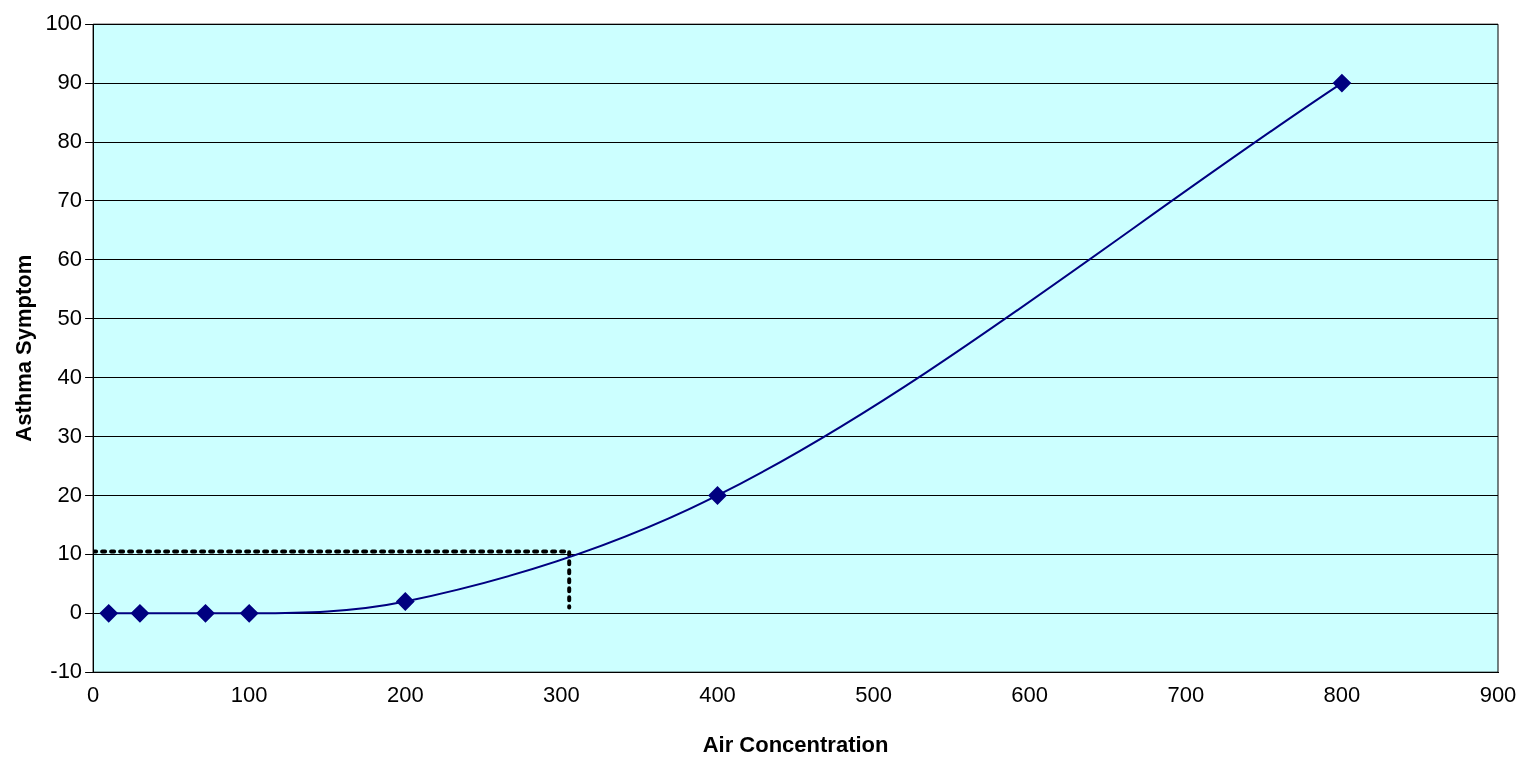 This screenshot has height=773, width=1538. What do you see at coordinates (70, 82) in the screenshot?
I see `y-tick-label: 90` at bounding box center [70, 82].